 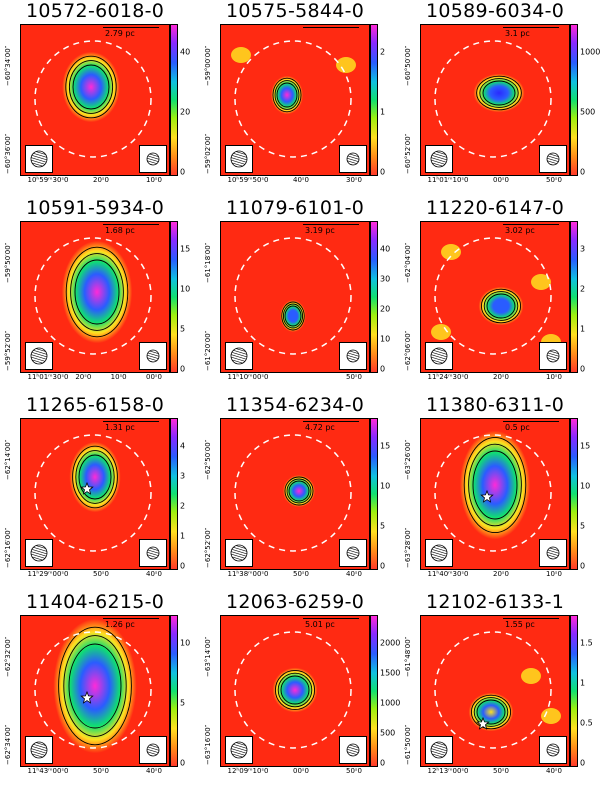 I want to click on y-tick-label: −62°32′00″, so click(x=8, y=656).